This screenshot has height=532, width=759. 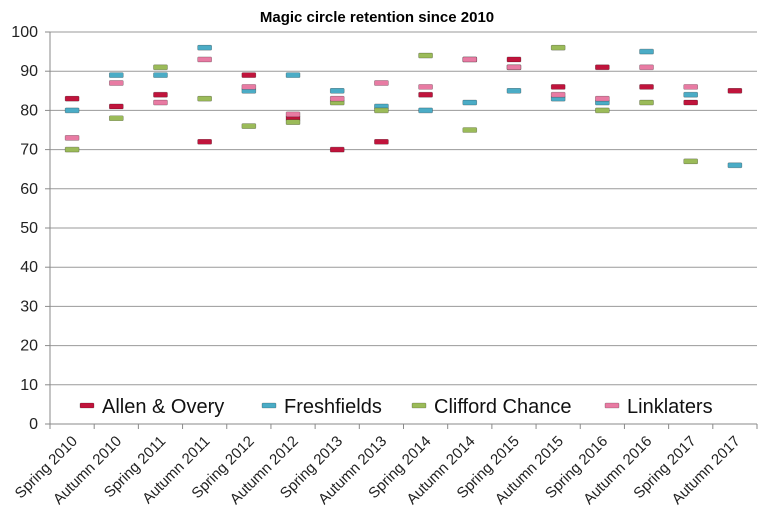 I want to click on y-tick-labels: 0 10 20 30 40 50 60 70 80 90 100, so click(x=24, y=228).